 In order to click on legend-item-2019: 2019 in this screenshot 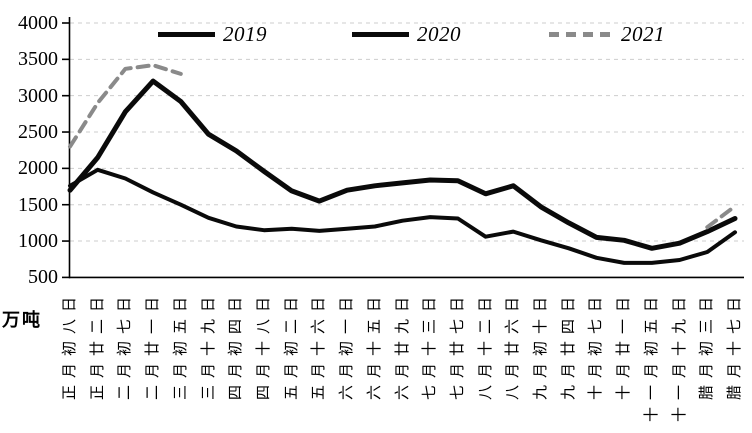, I will do `click(212, 34)`.